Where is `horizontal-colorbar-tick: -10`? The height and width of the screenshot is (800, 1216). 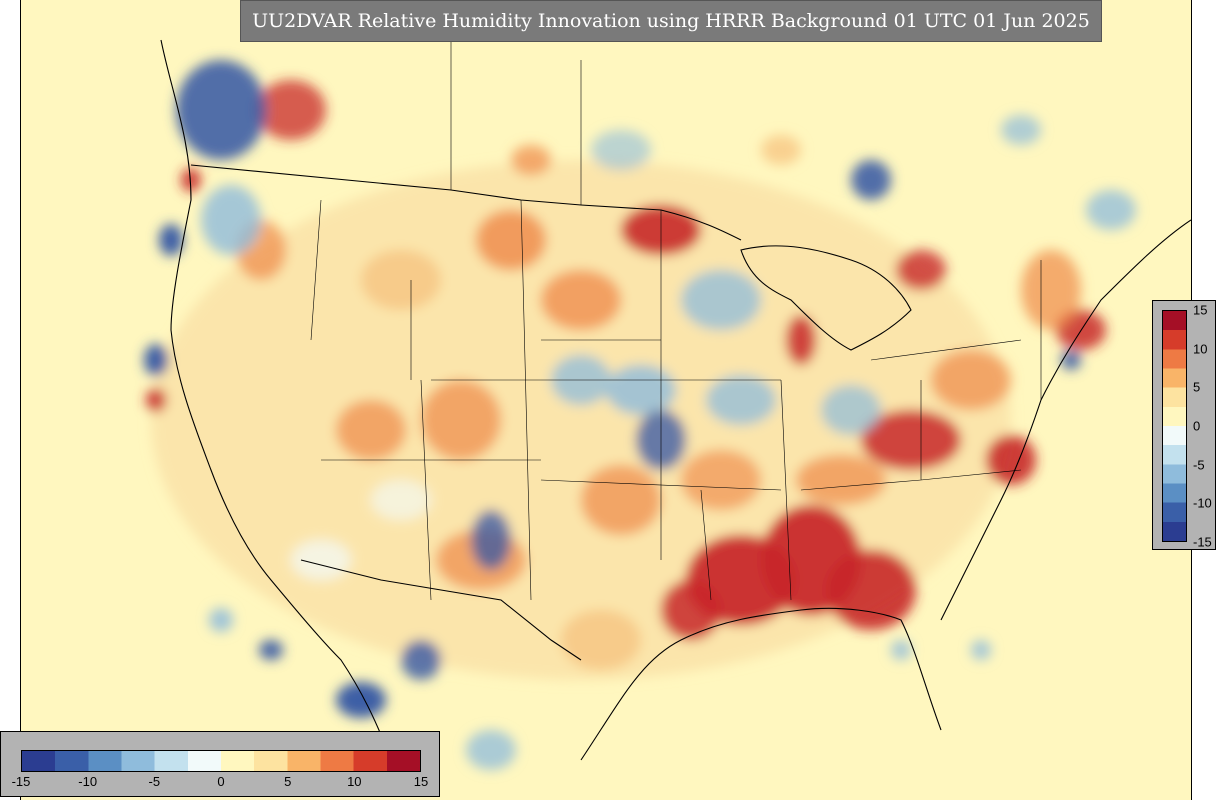
horizontal-colorbar-tick: -10 is located at coordinates (88, 781).